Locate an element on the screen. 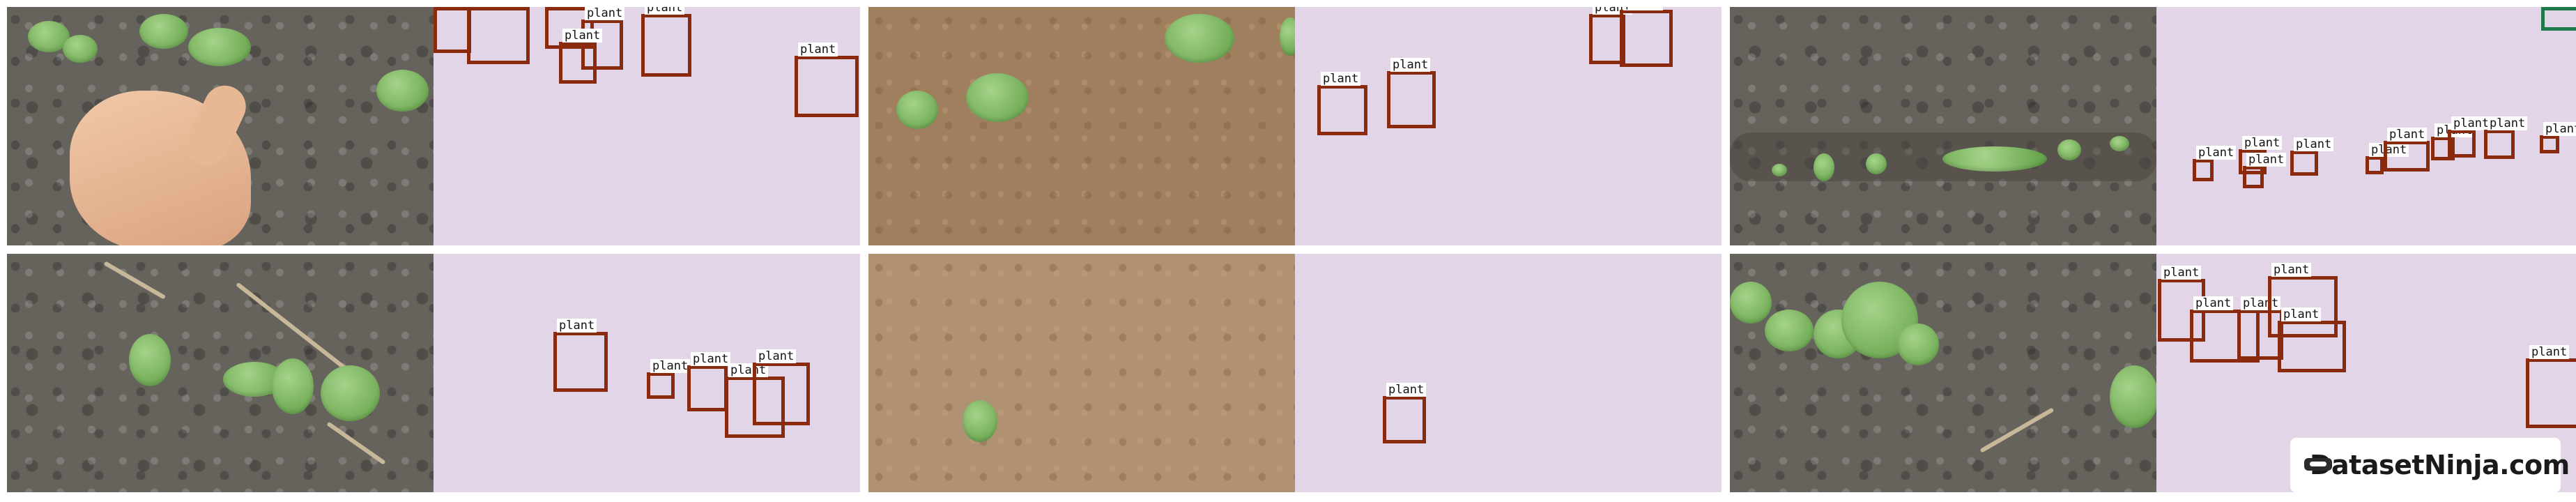 The image size is (2576, 502). annotation-mask-1: plant plant plant plant is located at coordinates (647, 126).